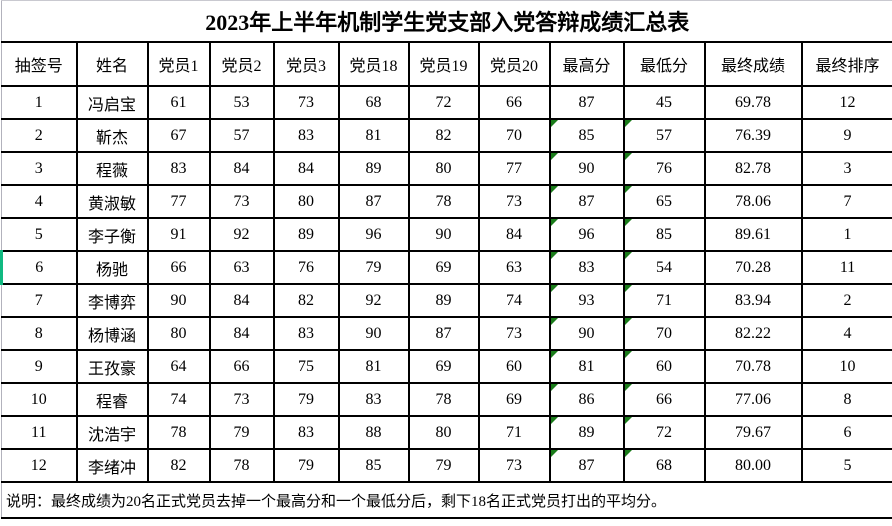 This screenshot has height=526, width=892. Describe the element at coordinates (514, 135) in the screenshot. I see `cell-score: 70` at that location.